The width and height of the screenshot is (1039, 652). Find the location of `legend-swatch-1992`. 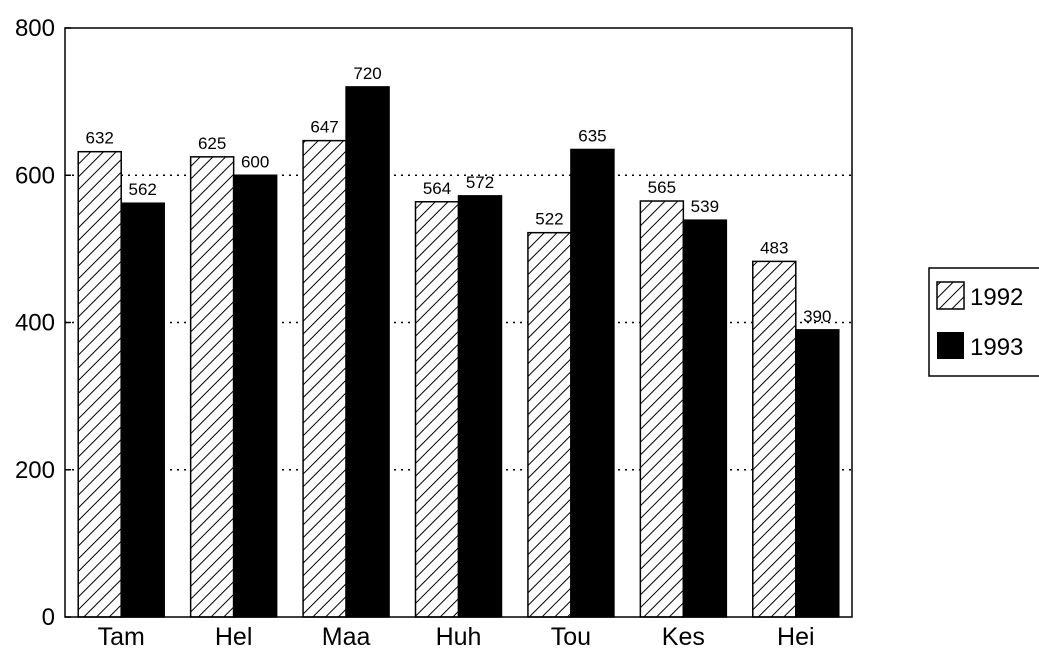

legend-swatch-1992 is located at coordinates (950, 295).